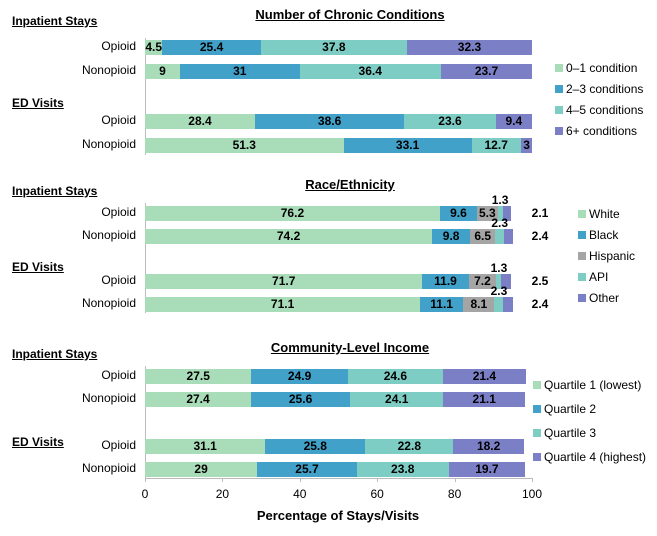 The height and width of the screenshot is (536, 657). I want to click on legend-item: Quartile 3, so click(564, 433).